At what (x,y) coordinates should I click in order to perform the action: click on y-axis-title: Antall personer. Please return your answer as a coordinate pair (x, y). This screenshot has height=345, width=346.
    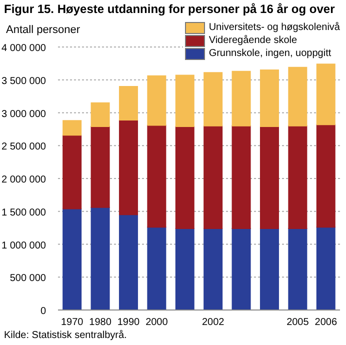
    Looking at the image, I should click on (43, 30).